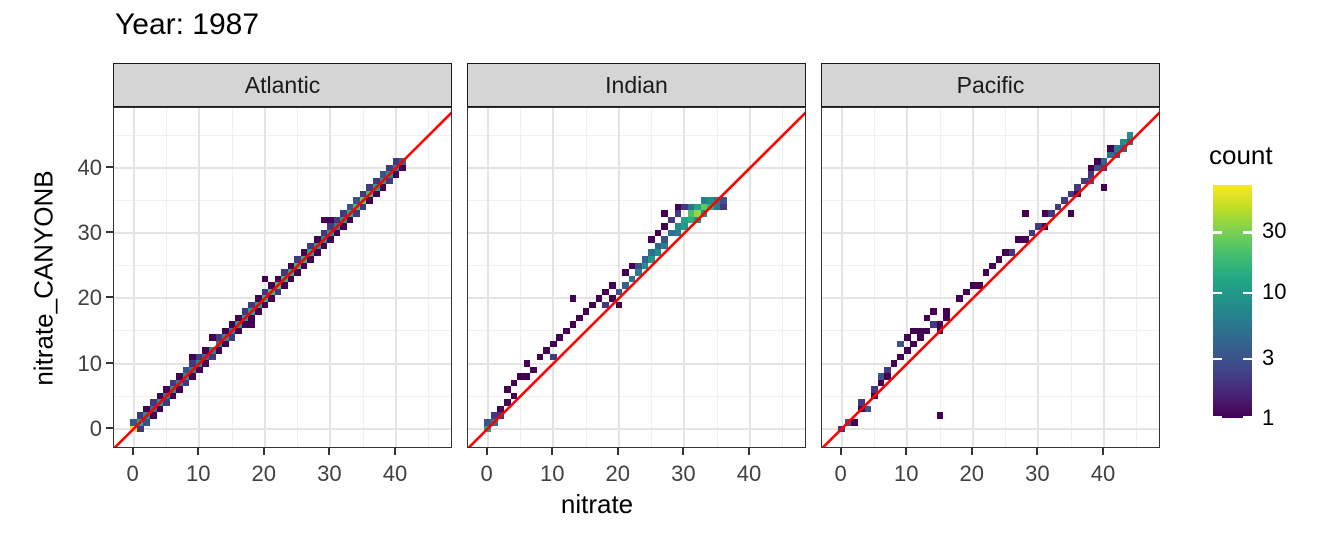 This screenshot has height=537, width=1344. What do you see at coordinates (1268, 417) in the screenshot?
I see `legend-tick-label: 1` at bounding box center [1268, 417].